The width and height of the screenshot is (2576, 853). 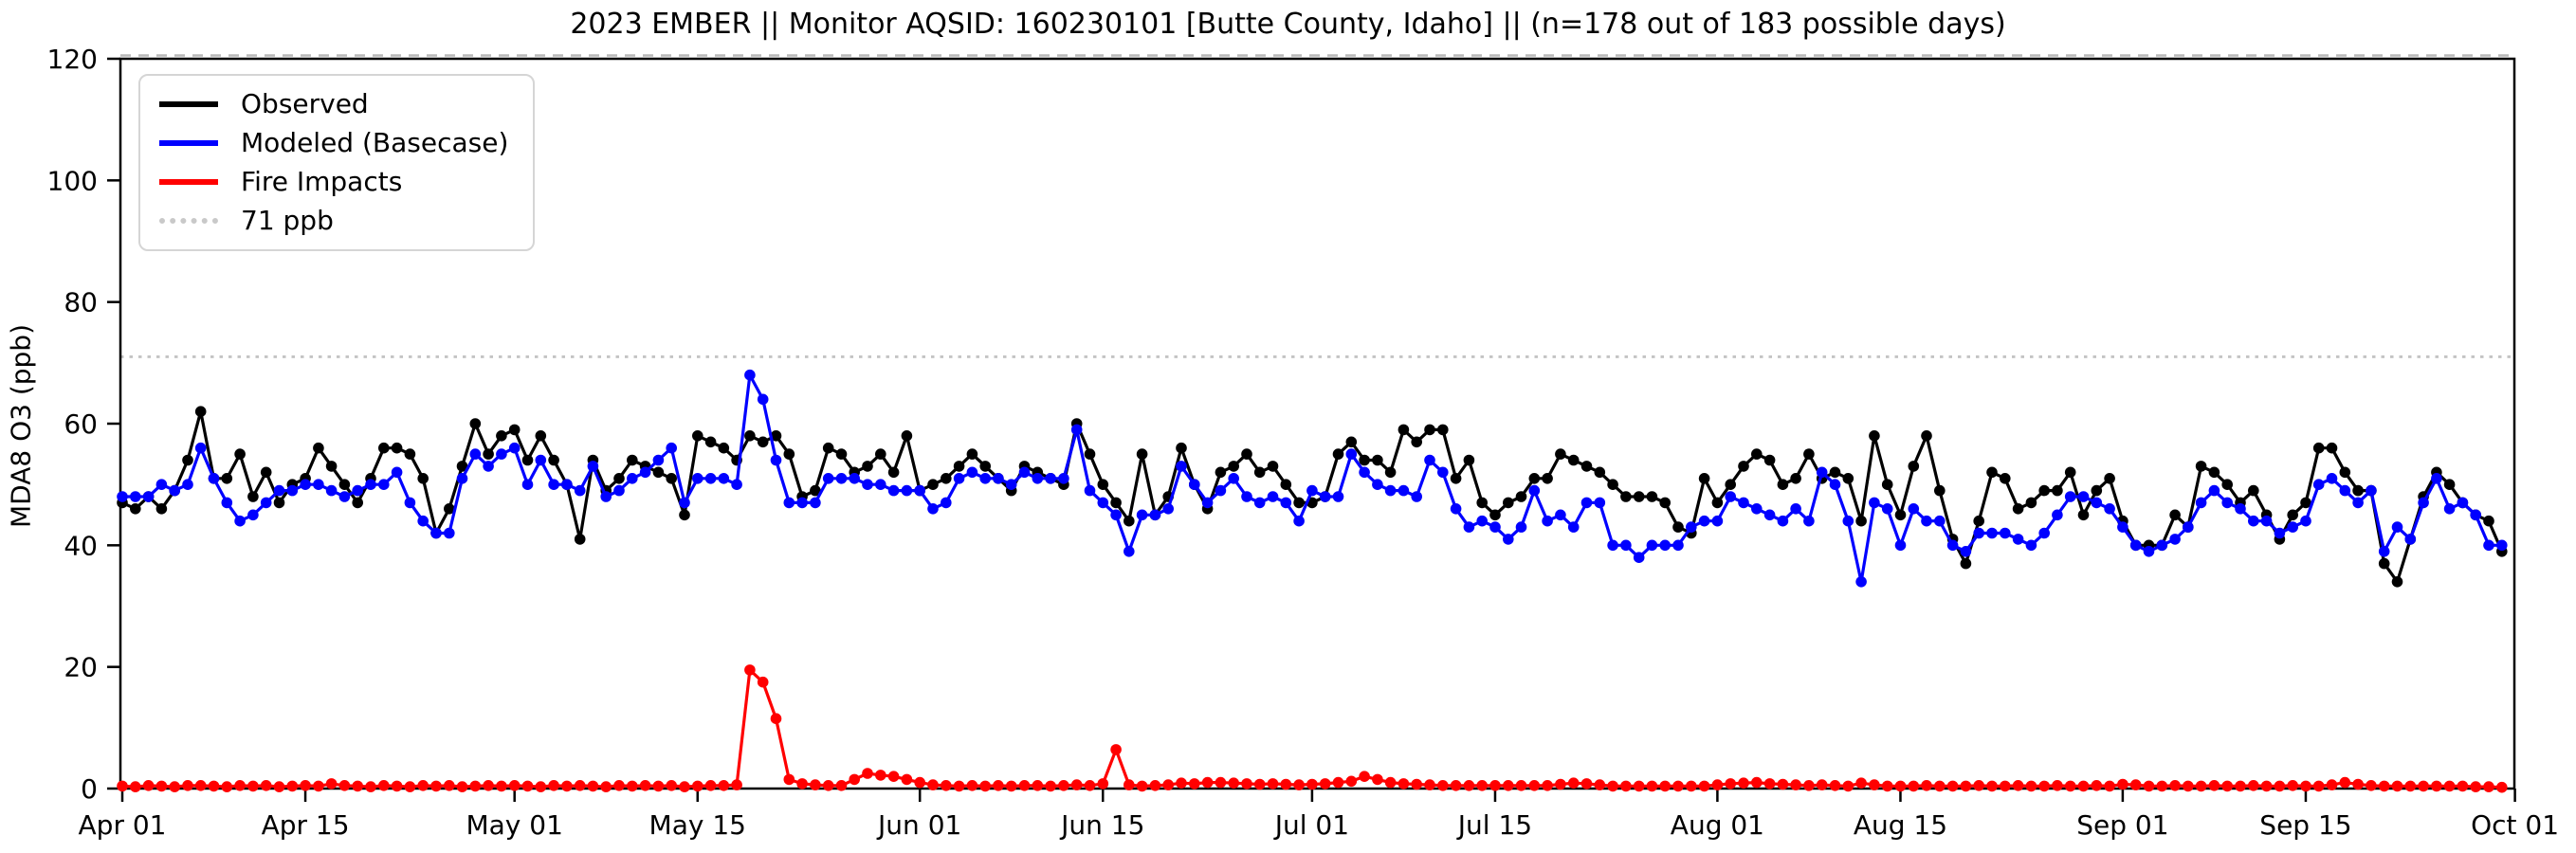 What do you see at coordinates (333, 221) in the screenshot?
I see `legend-item-71ppb: 71 ppb` at bounding box center [333, 221].